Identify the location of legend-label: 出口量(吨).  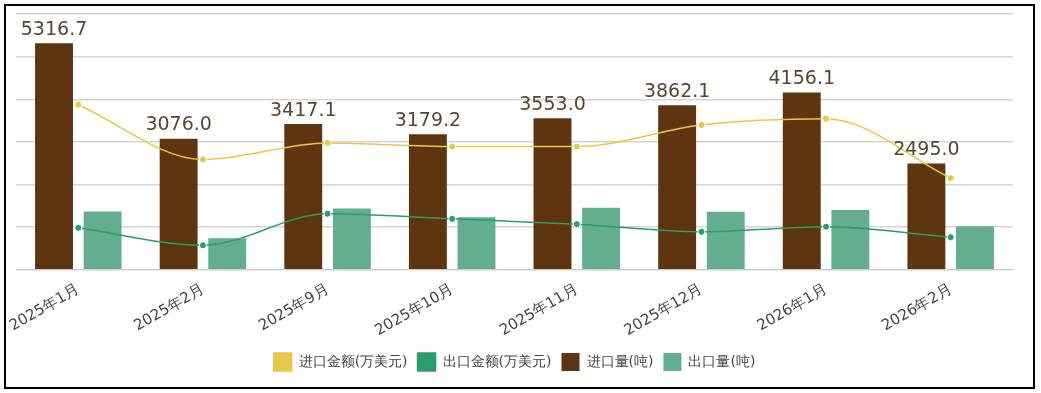
(722, 360).